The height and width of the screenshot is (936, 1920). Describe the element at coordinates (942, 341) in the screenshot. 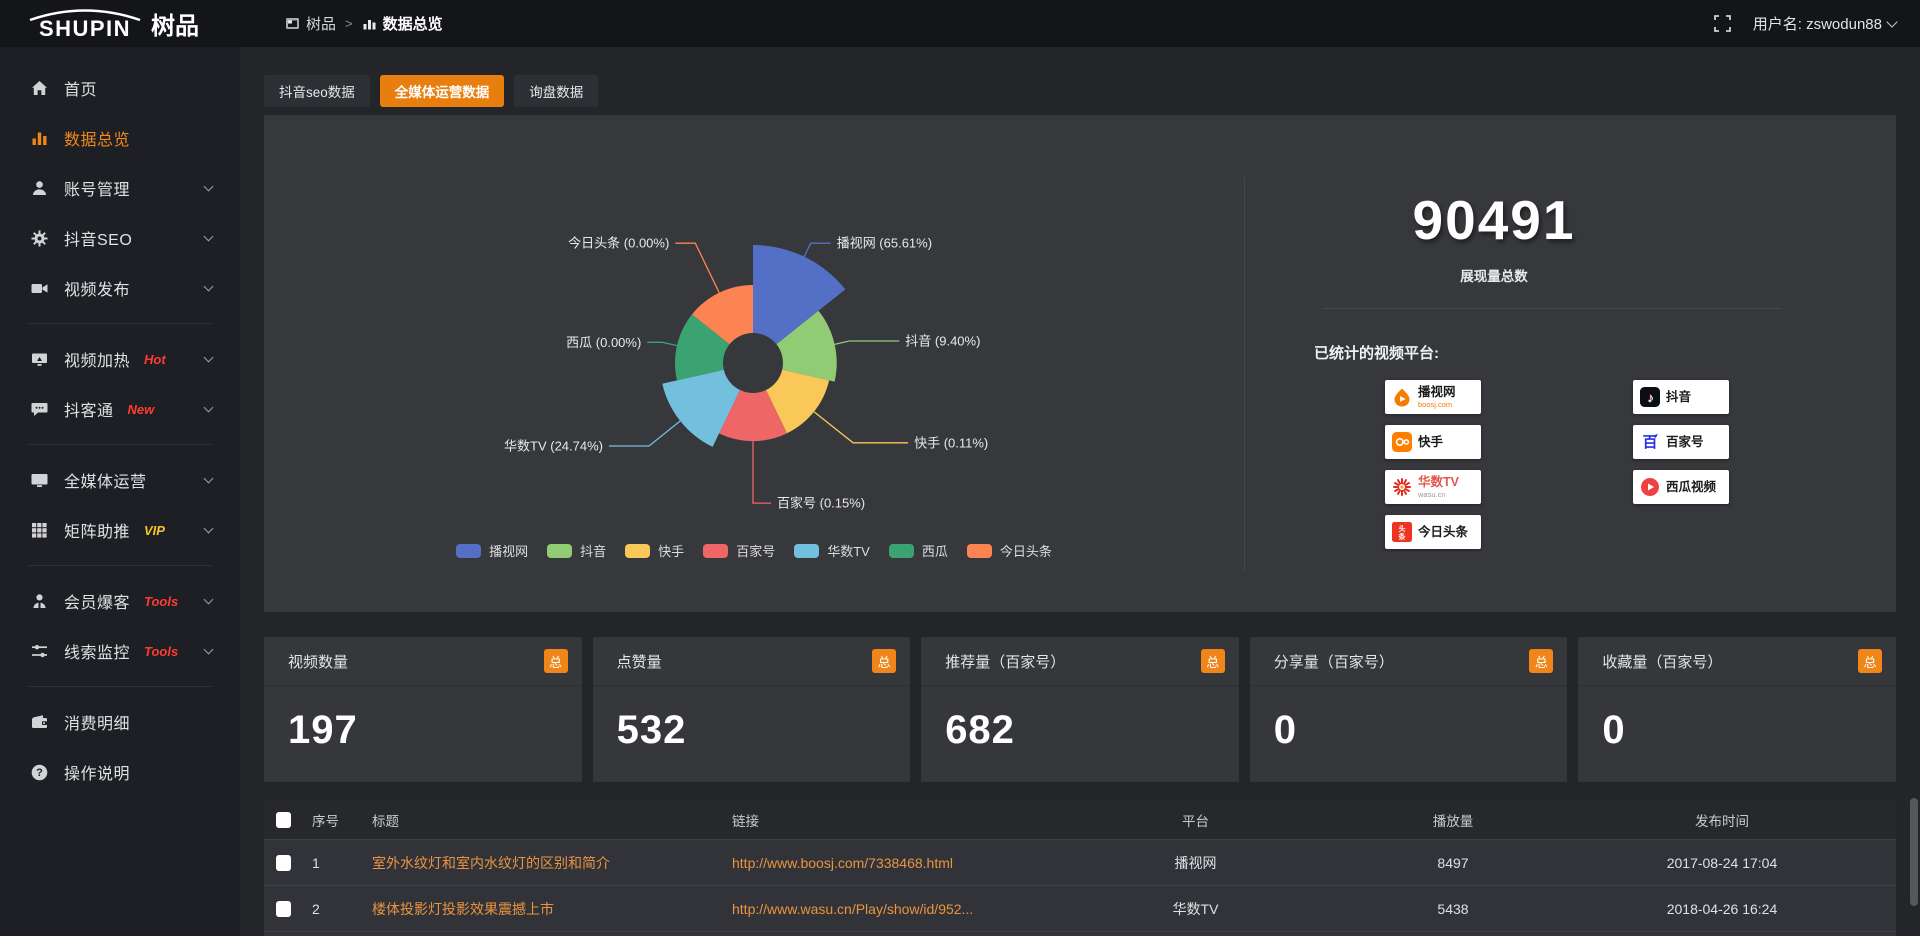

I see `pie-label-抖音: 抖音 (9.40%)` at that location.